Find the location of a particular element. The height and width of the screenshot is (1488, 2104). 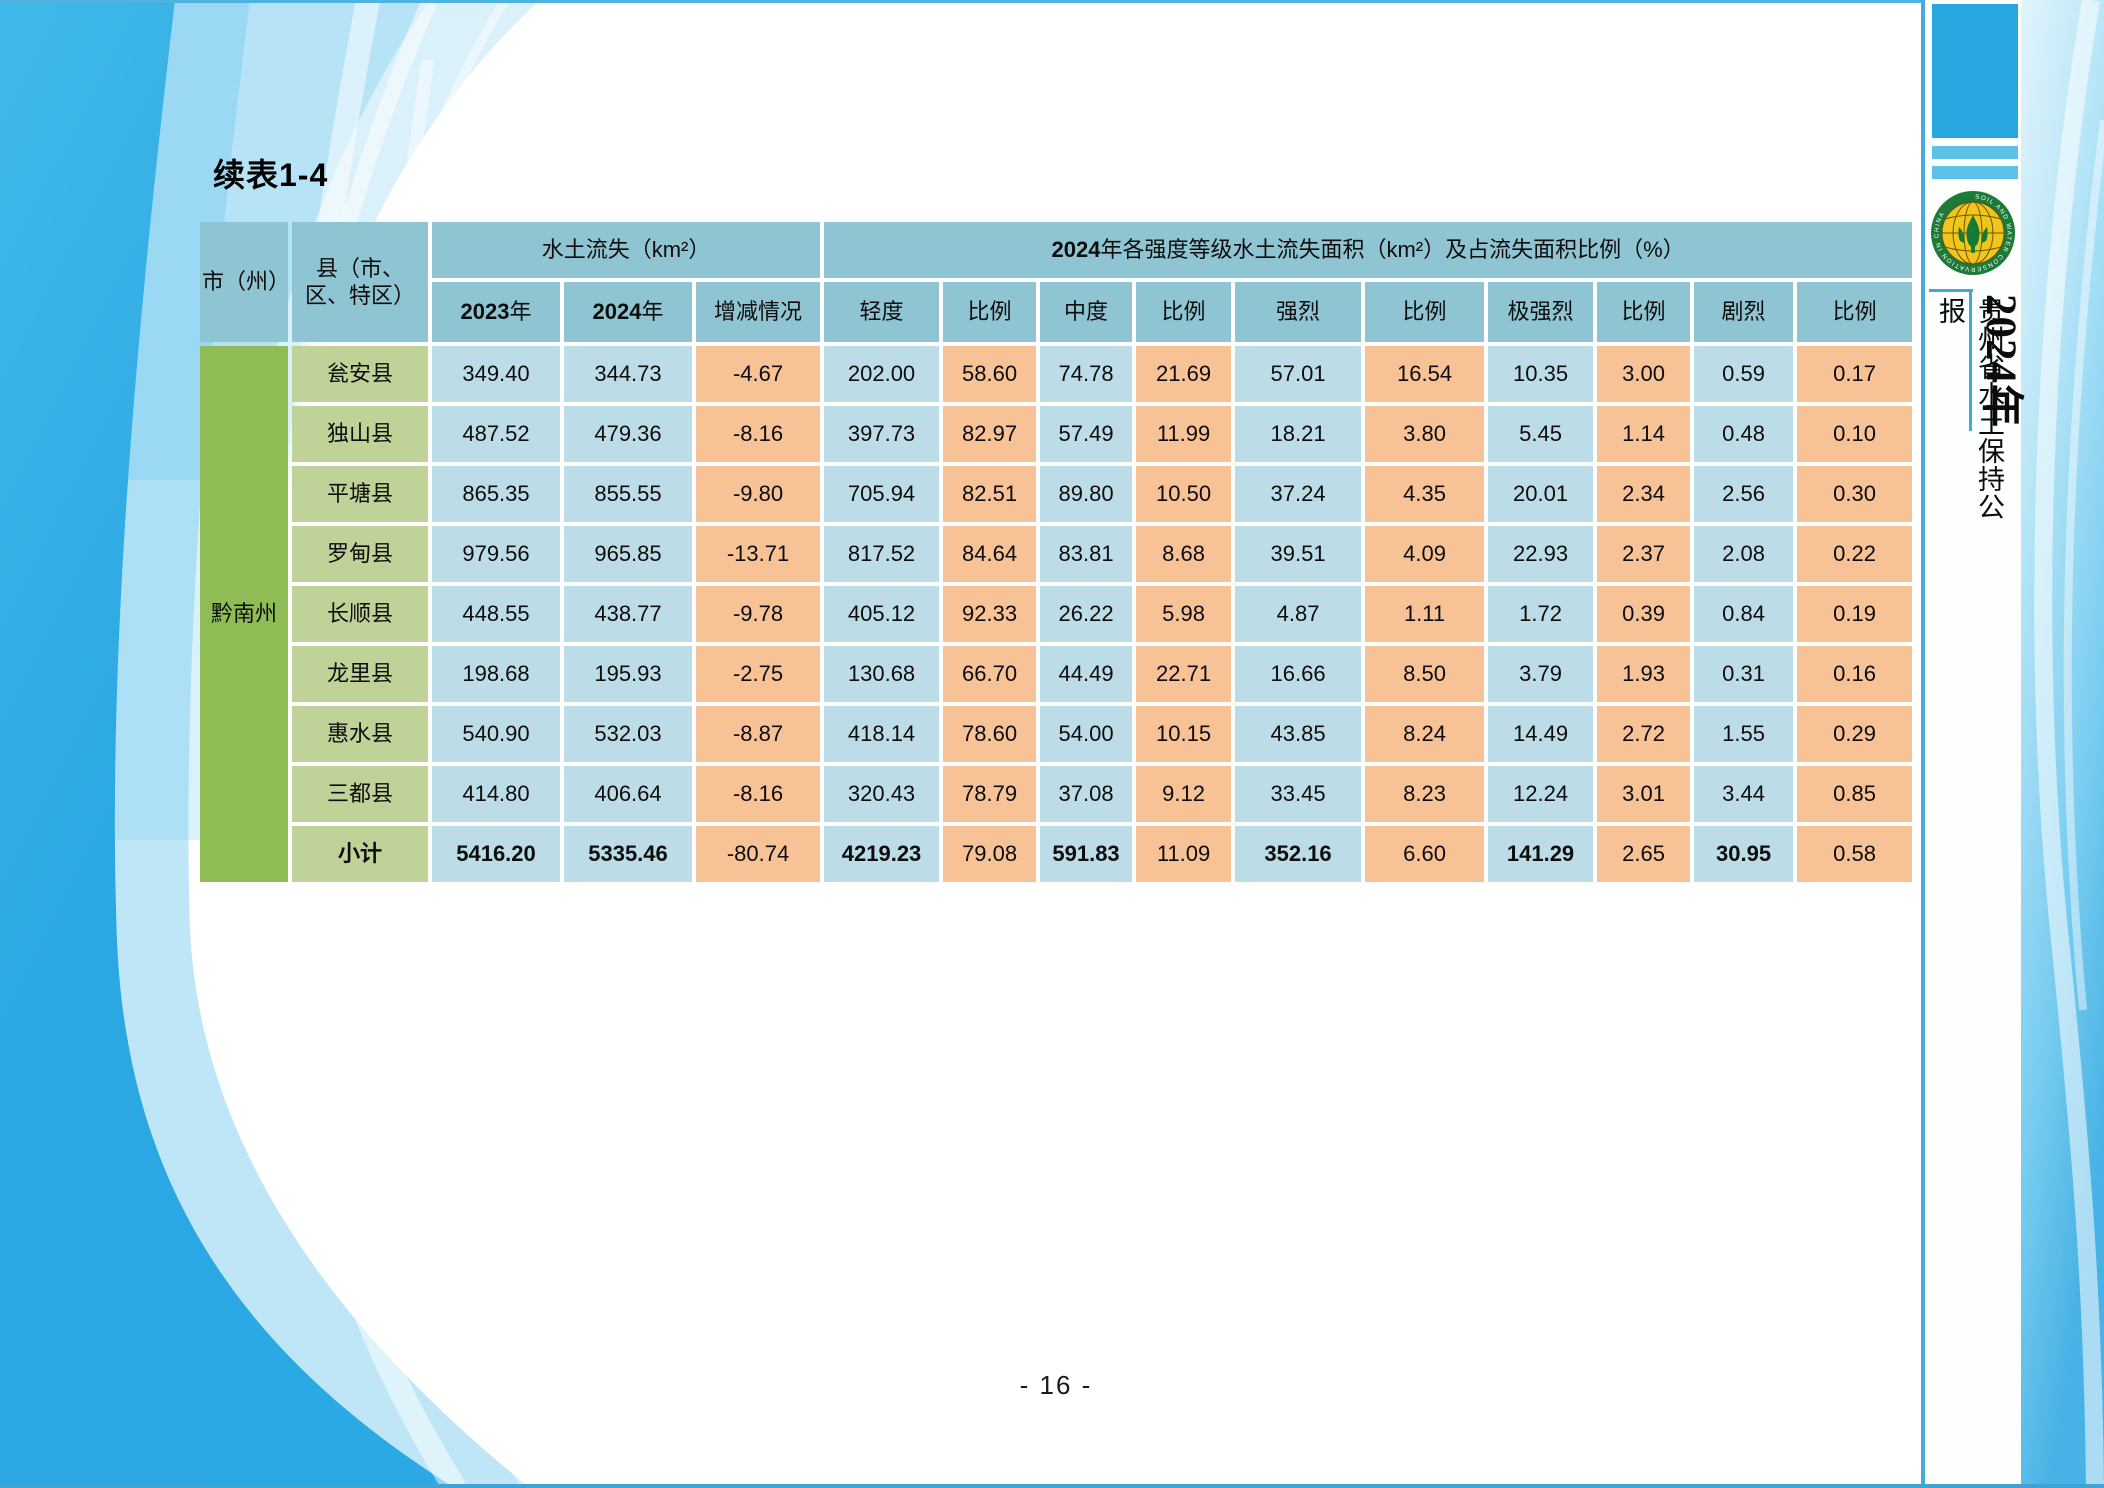

value-cell: 418.14 is located at coordinates (882, 734).